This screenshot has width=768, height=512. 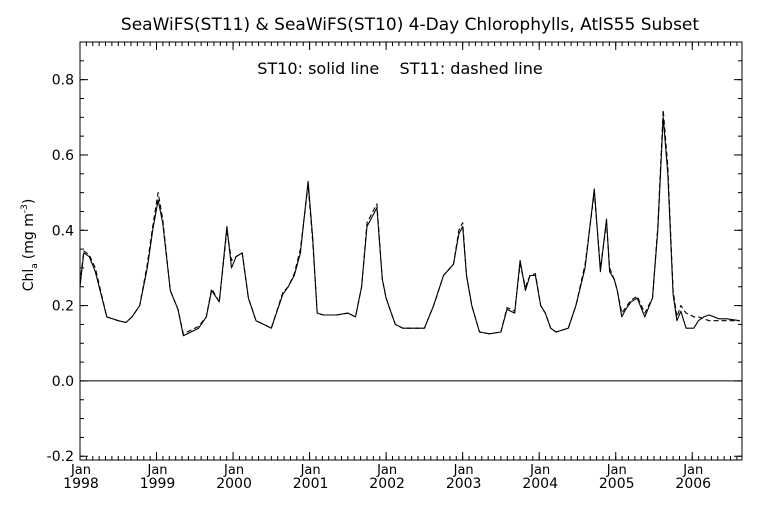 I want to click on x-tick-year-label: 2002, so click(x=387, y=484).